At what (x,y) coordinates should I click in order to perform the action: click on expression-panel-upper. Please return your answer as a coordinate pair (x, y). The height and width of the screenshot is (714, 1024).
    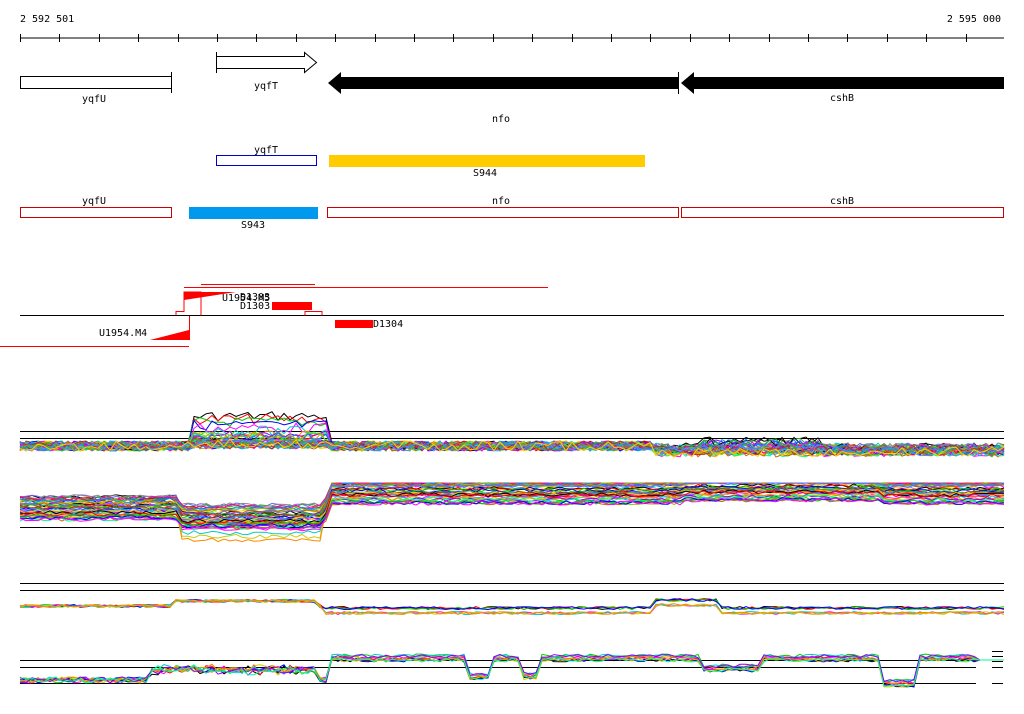
    Looking at the image, I should click on (512, 434).